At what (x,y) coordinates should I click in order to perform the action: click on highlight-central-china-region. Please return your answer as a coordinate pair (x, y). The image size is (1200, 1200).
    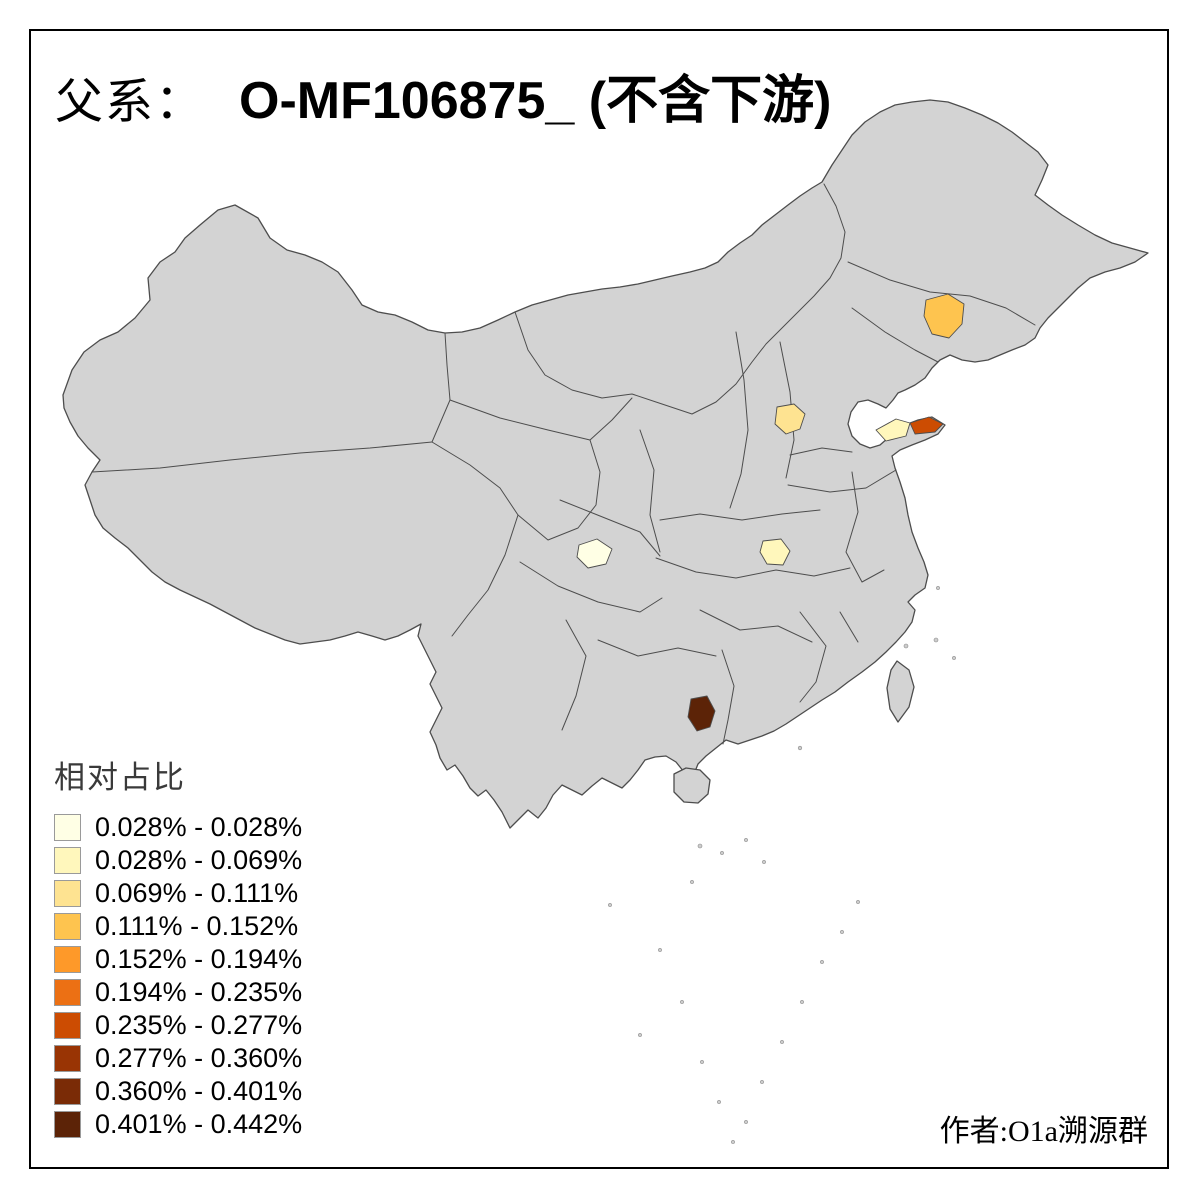
    Looking at the image, I should click on (775, 552).